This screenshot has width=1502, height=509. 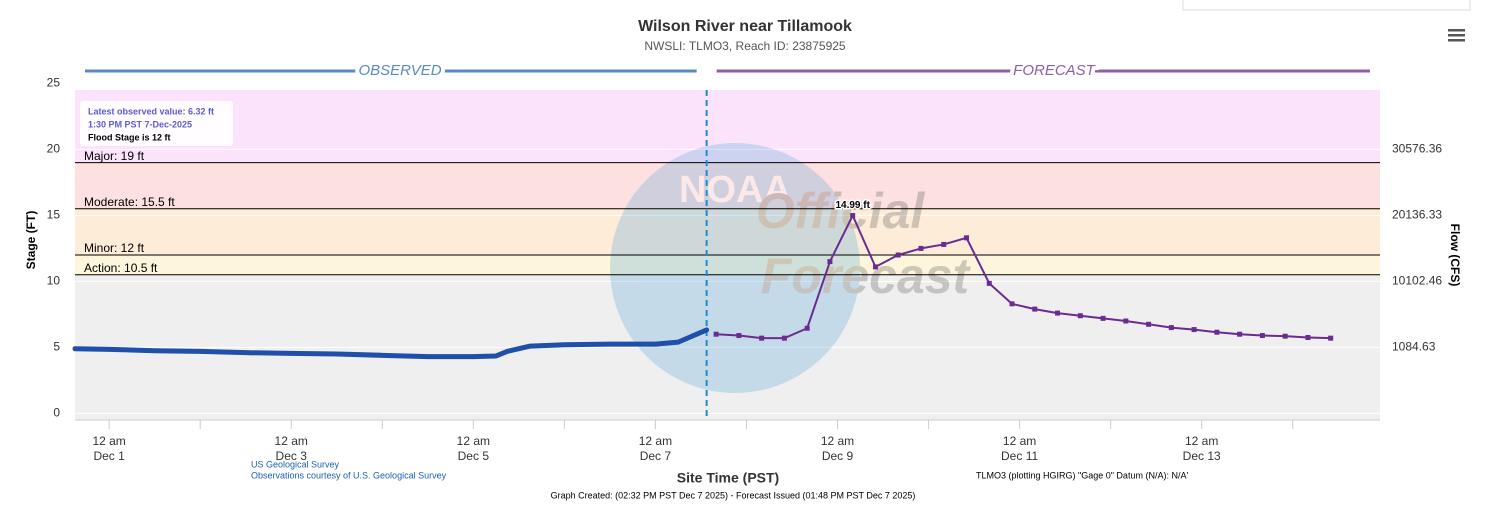 What do you see at coordinates (399, 70) in the screenshot?
I see `observed-label: OBSERVED` at bounding box center [399, 70].